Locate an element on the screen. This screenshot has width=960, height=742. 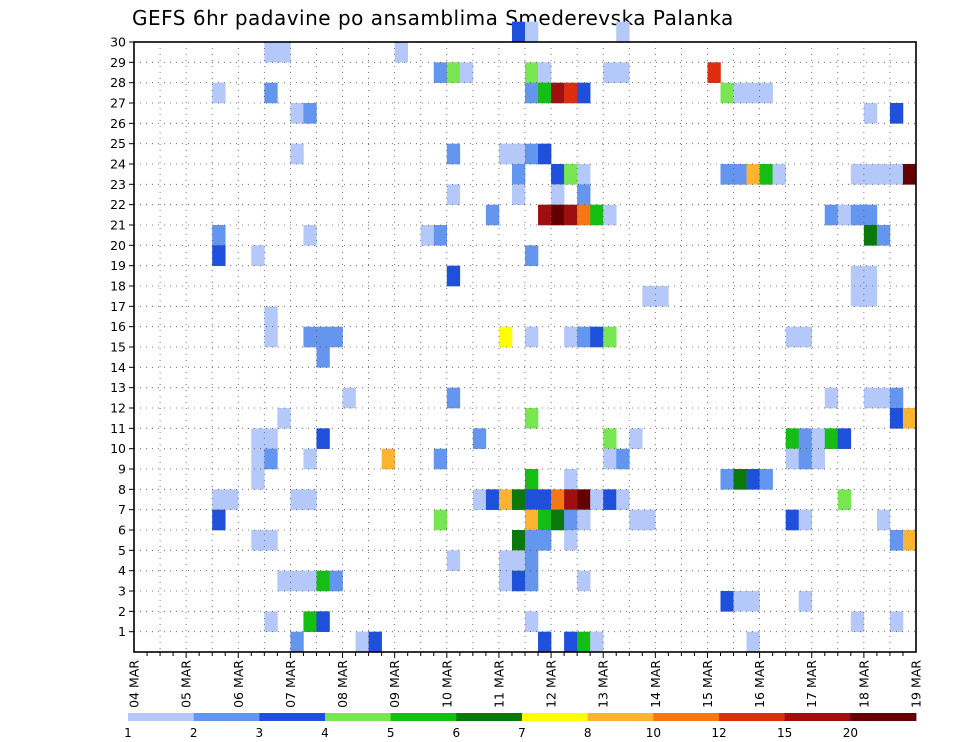
y-tick-label: 2 is located at coordinates (122, 611).